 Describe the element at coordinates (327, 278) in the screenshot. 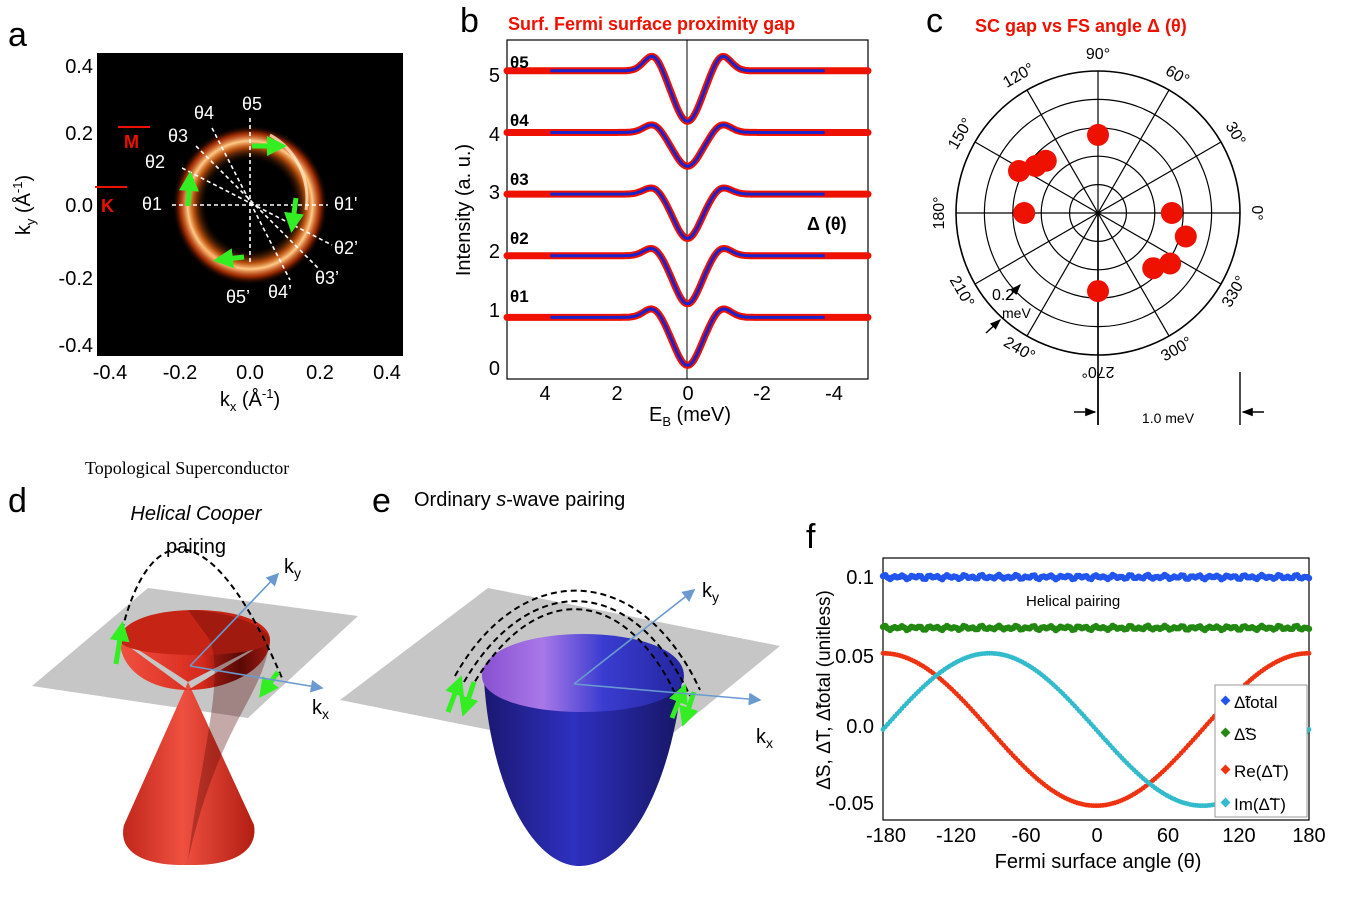

I see `theta-label-3-prime: θ3’` at that location.